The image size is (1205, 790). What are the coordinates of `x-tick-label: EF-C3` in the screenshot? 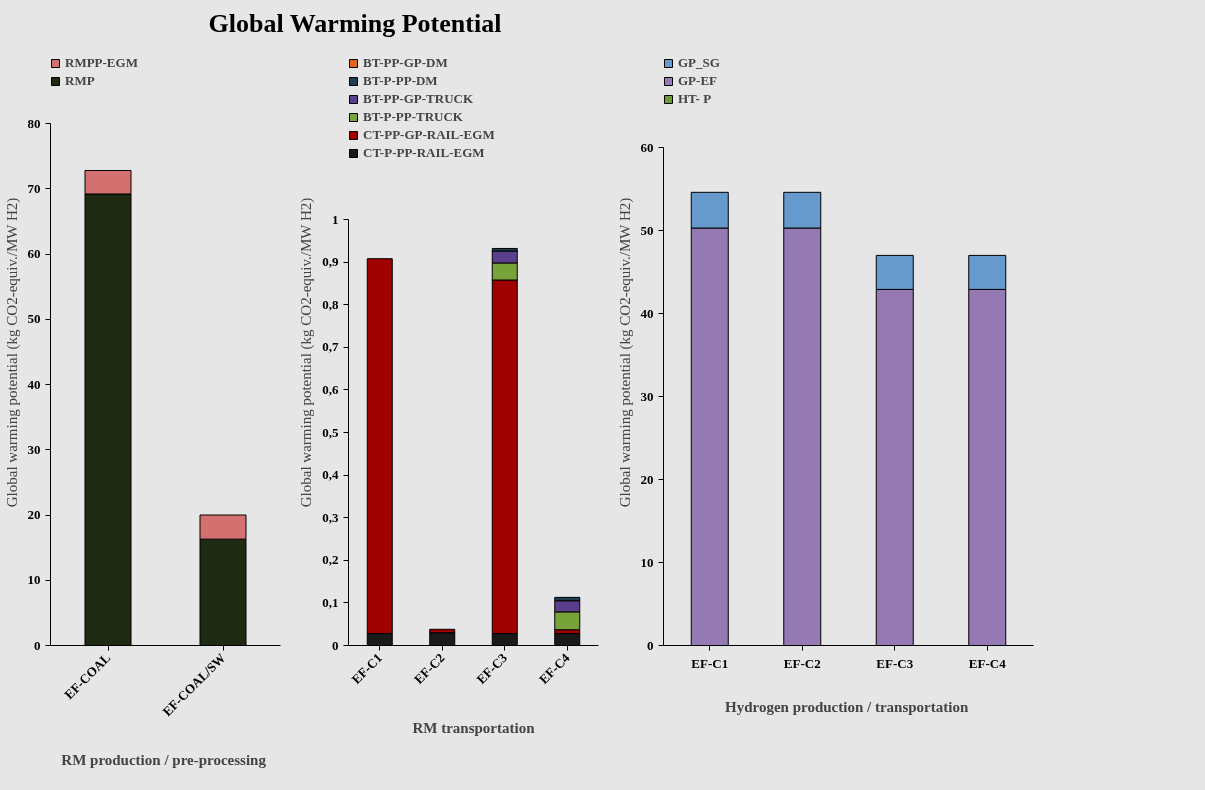 It's located at (895, 663).